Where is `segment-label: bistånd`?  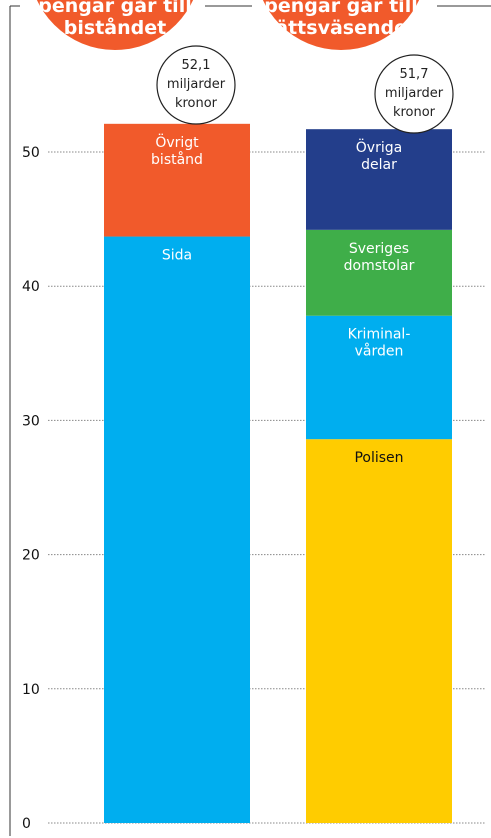
segment-label: bistånd is located at coordinates (177, 159).